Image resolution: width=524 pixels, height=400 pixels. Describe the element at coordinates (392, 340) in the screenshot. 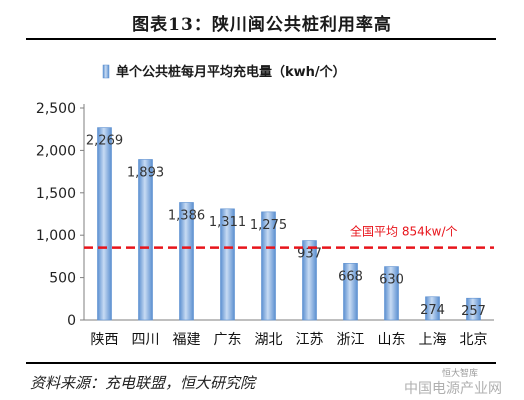

I see `x-tick-label: 山东` at that location.